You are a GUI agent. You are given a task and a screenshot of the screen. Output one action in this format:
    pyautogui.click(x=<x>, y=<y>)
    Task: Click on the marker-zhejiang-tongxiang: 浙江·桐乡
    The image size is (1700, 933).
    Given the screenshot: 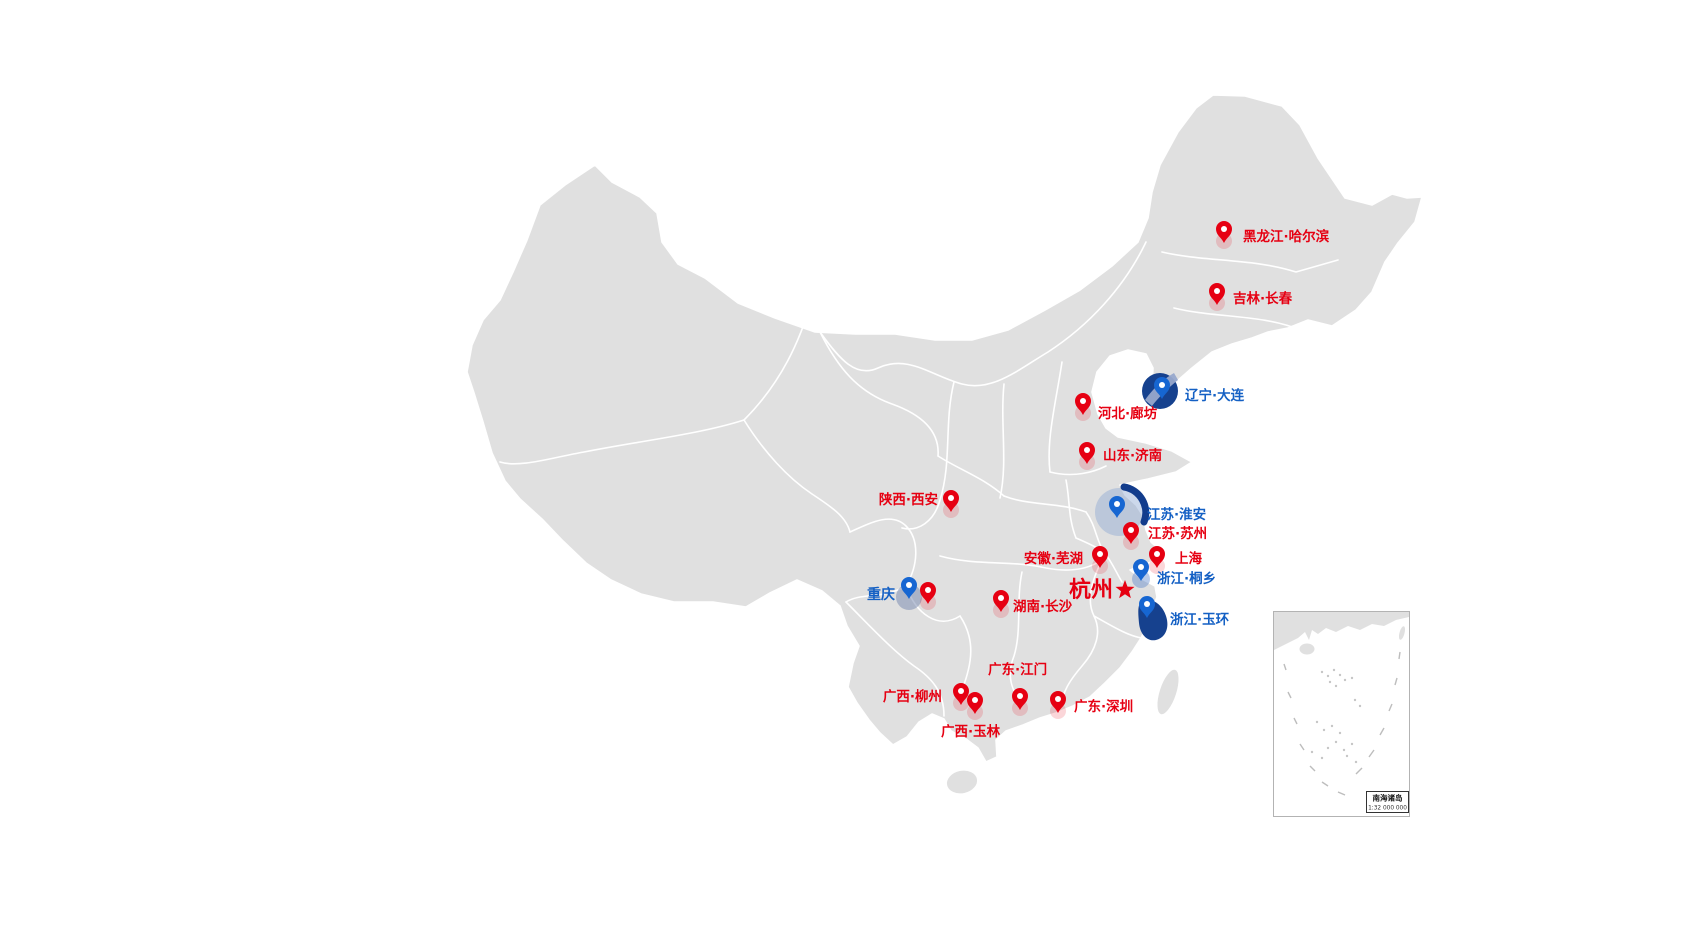 What is the action you would take?
    pyautogui.click(x=1174, y=573)
    